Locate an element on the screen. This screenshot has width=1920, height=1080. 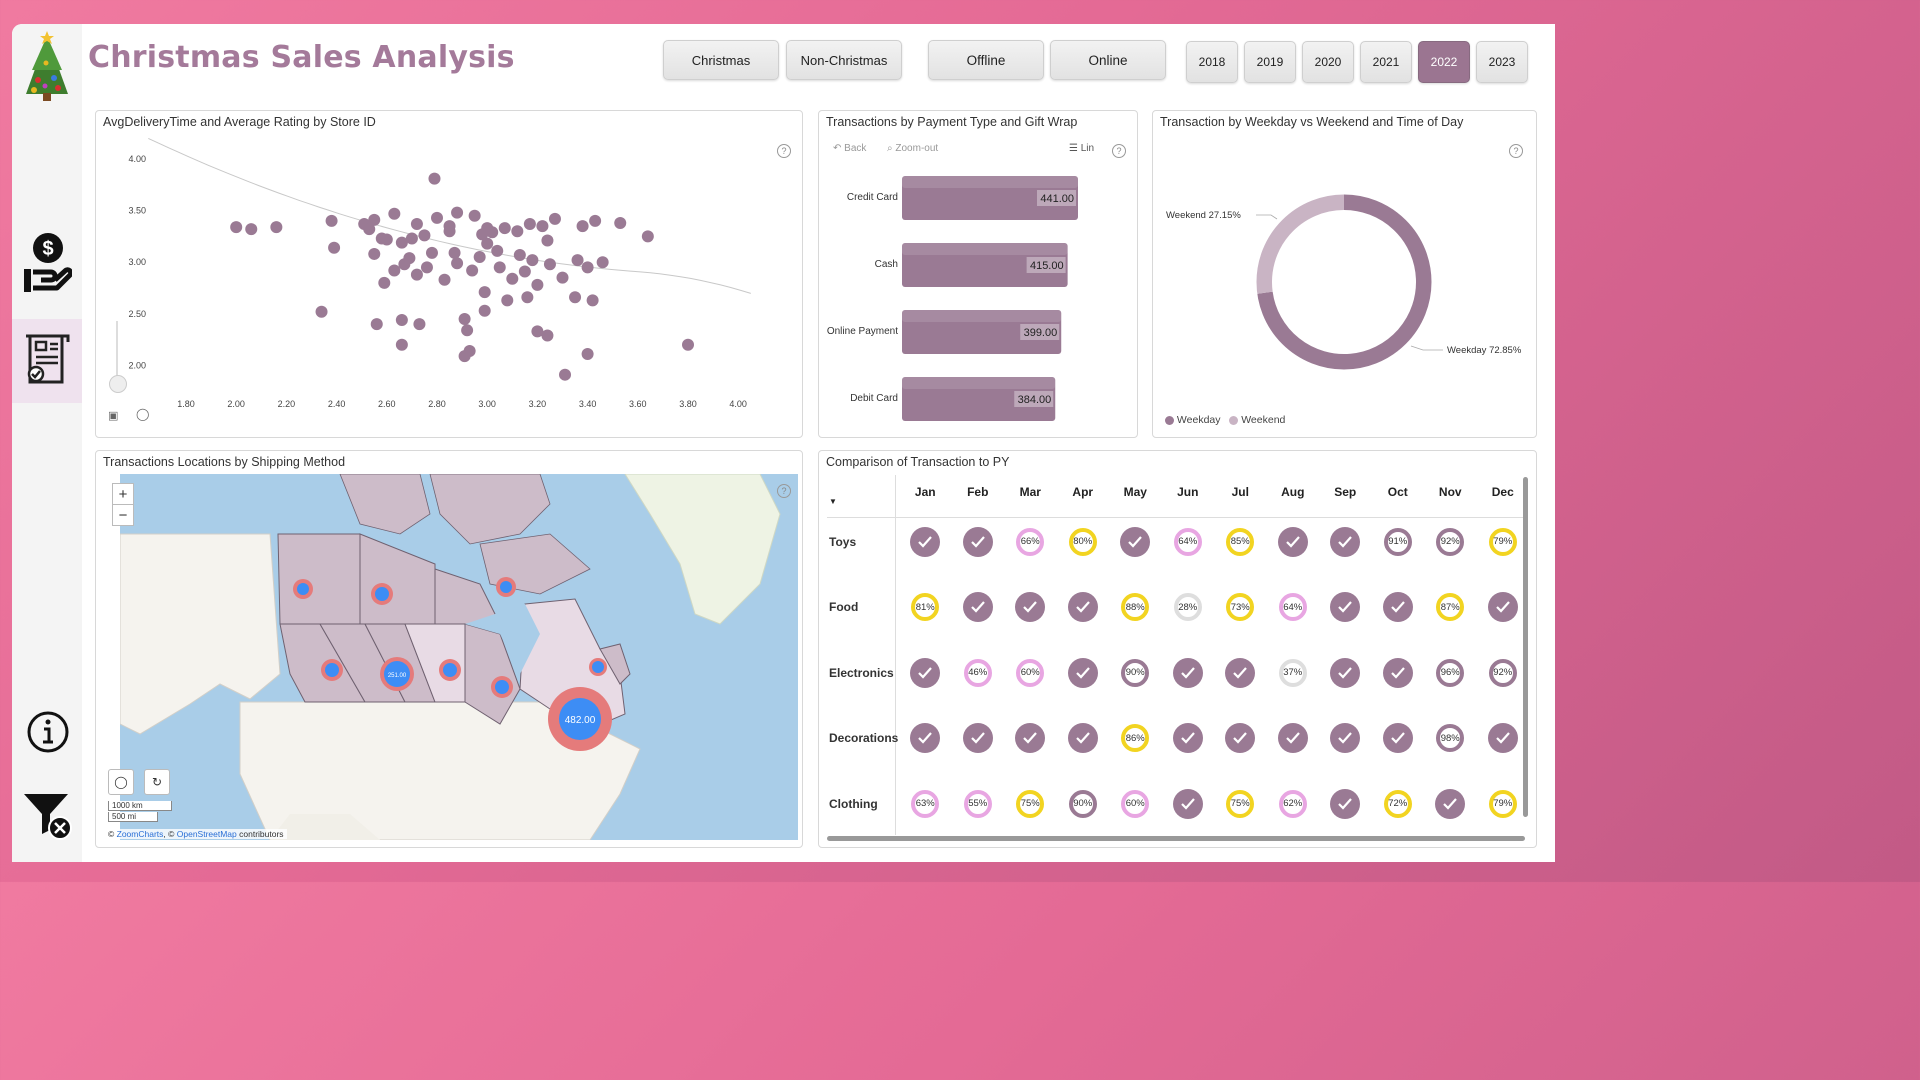
percent-ring: 91% is located at coordinates (1397, 541).